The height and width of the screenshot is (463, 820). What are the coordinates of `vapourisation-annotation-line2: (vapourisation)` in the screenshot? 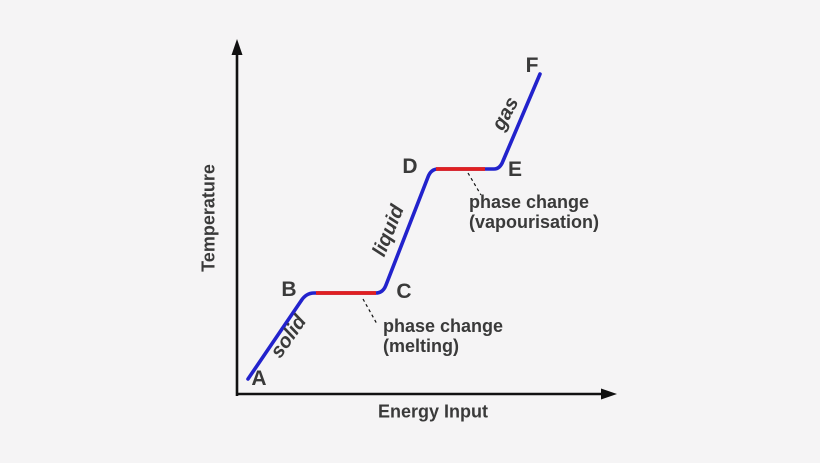 It's located at (534, 222).